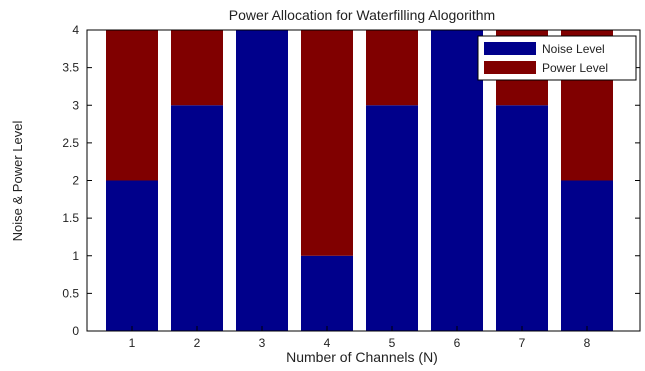  What do you see at coordinates (392, 343) in the screenshot?
I see `x-tick-label: 5` at bounding box center [392, 343].